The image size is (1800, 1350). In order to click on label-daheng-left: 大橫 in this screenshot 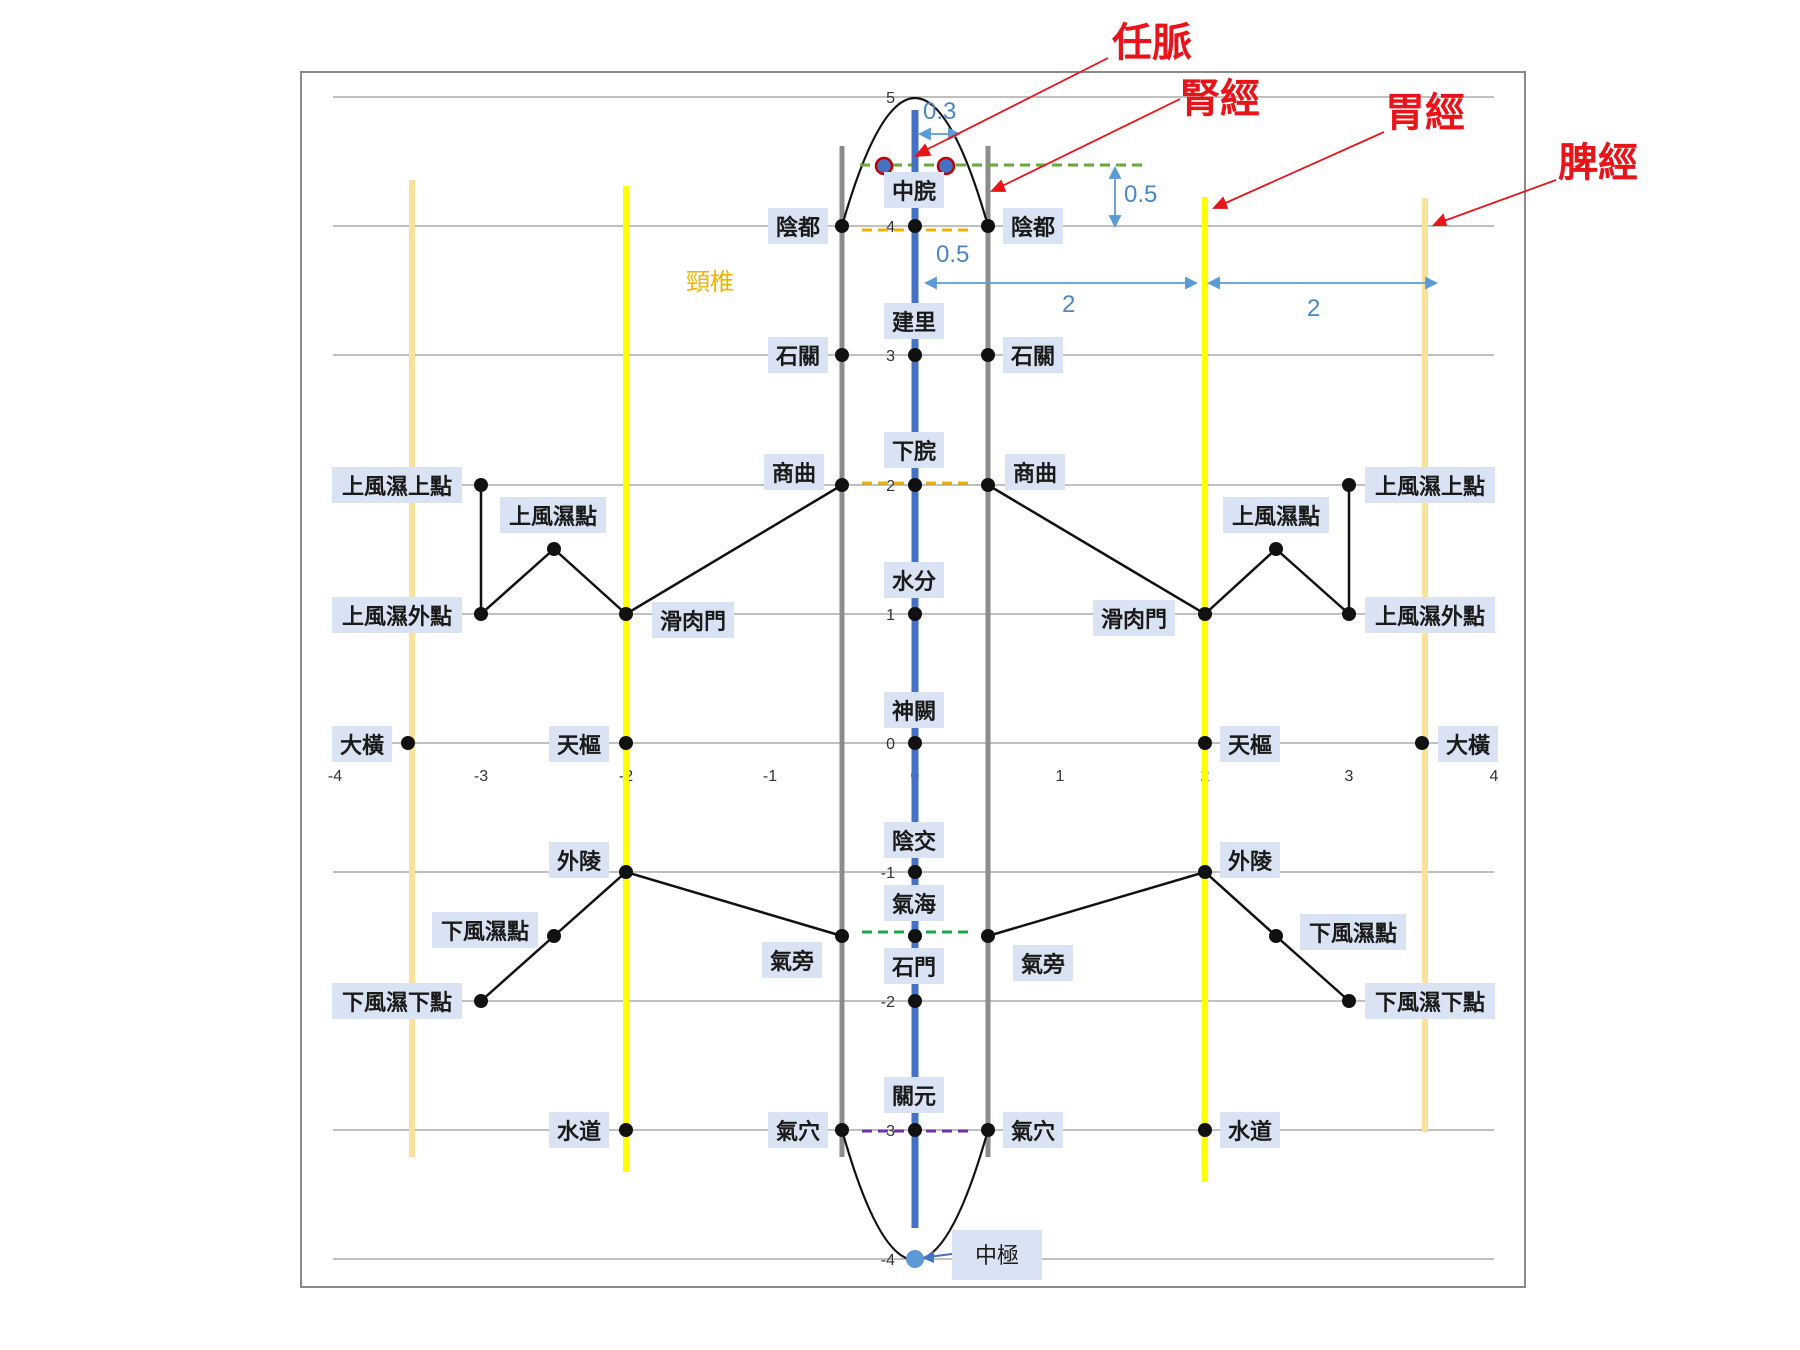, I will do `click(362, 744)`.